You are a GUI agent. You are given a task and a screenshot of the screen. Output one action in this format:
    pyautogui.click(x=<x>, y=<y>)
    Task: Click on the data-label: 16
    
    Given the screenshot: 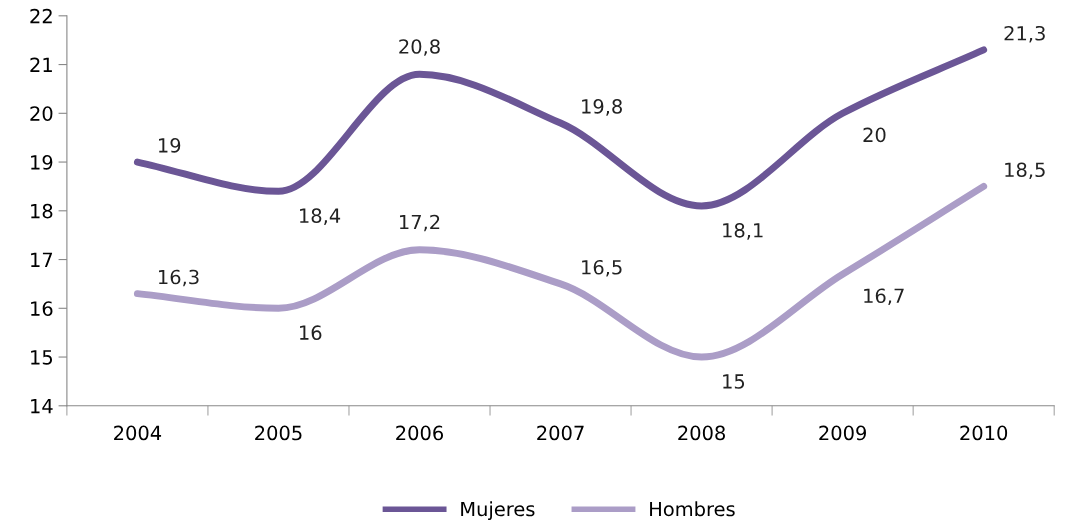 What is the action you would take?
    pyautogui.click(x=311, y=333)
    